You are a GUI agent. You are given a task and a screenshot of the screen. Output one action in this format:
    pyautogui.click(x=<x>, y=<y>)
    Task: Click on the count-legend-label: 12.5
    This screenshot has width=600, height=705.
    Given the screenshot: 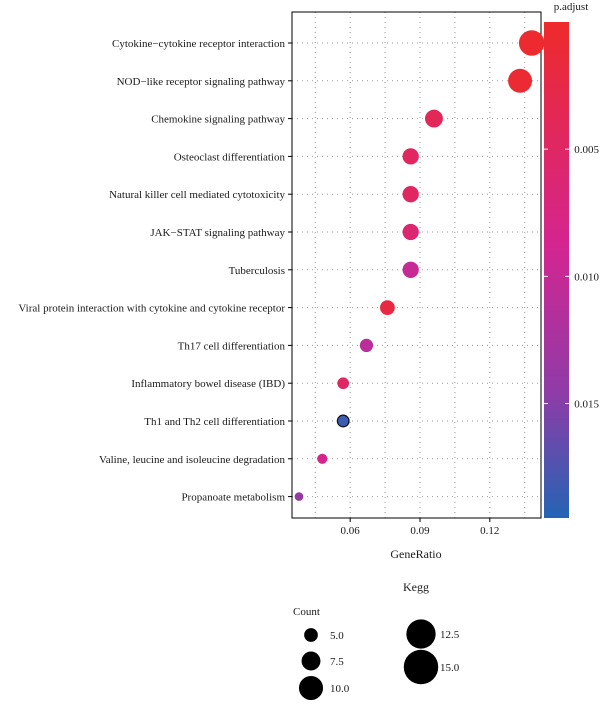 What is the action you would take?
    pyautogui.click(x=450, y=635)
    